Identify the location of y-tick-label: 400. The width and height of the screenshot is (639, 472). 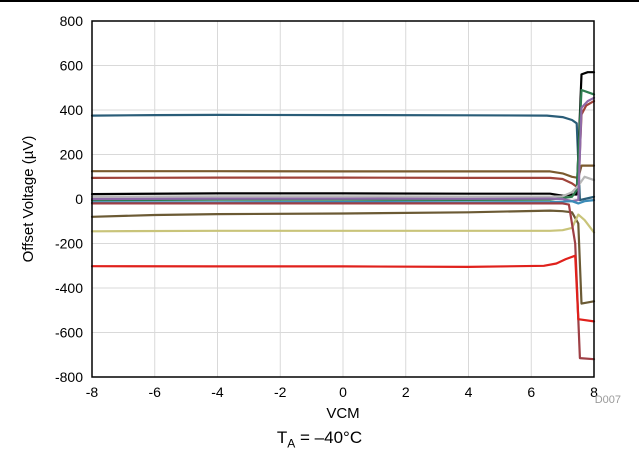
(72, 110).